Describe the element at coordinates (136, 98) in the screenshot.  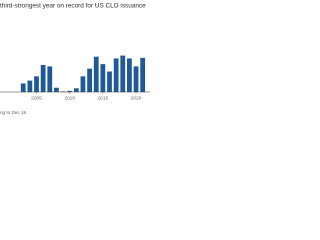
I see `x-tick-label: 2020` at that location.